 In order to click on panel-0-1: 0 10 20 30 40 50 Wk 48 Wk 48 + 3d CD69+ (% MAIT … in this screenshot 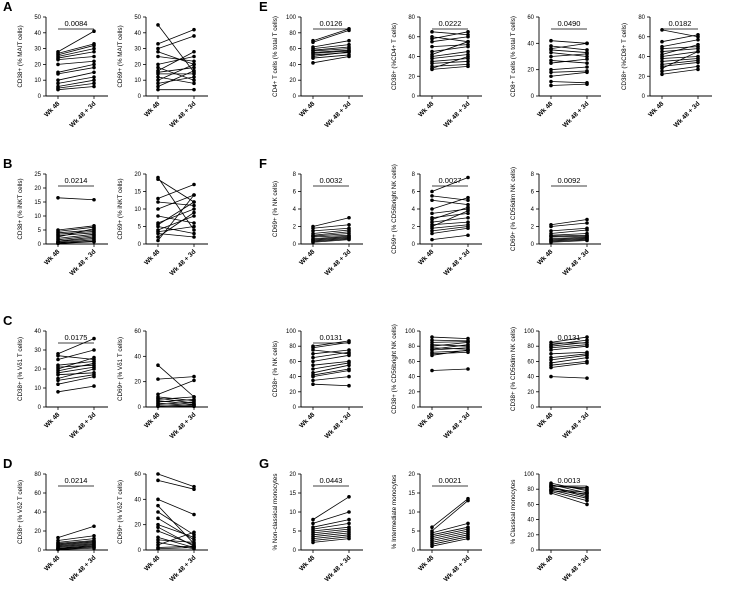, I will do `click(162, 72)`.